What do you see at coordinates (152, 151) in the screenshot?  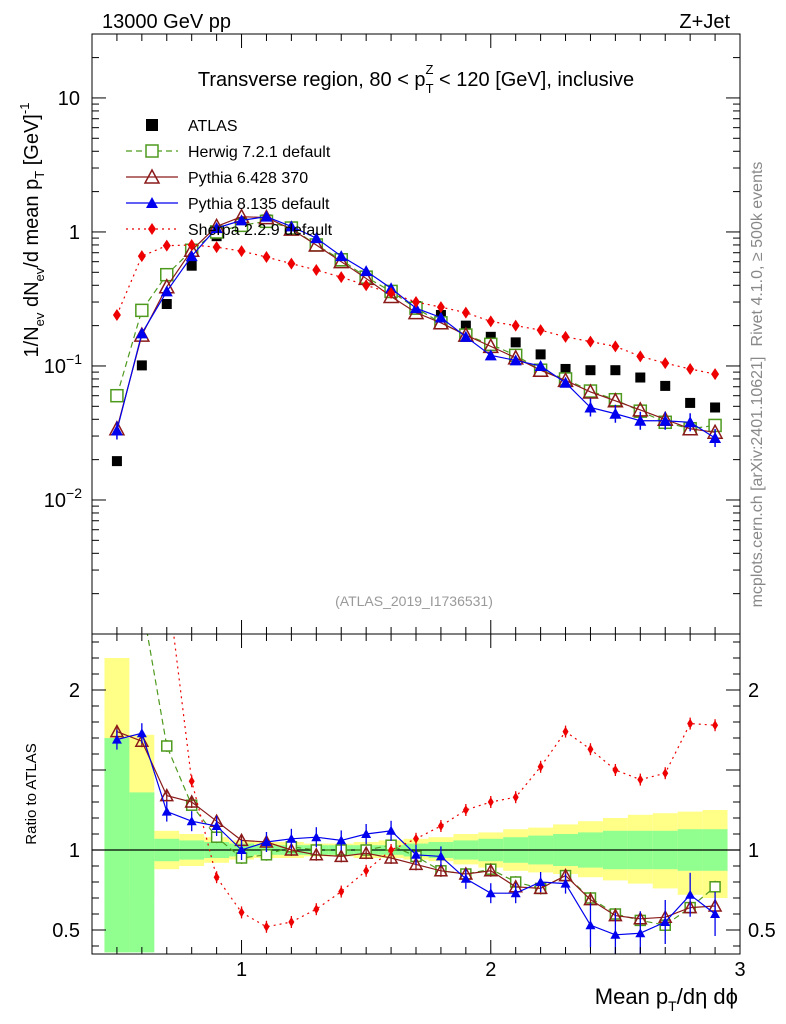 I see `legend-marker-herwig-7-2-1-default` at bounding box center [152, 151].